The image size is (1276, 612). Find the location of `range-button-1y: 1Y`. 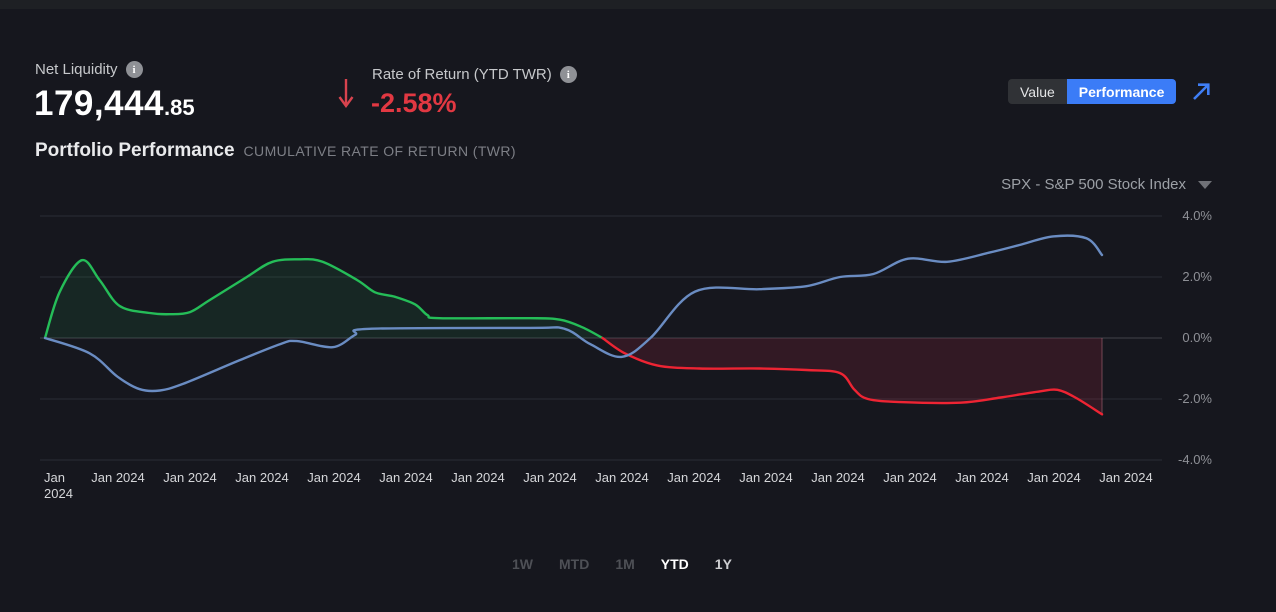

range-button-1y: 1Y is located at coordinates (723, 564).